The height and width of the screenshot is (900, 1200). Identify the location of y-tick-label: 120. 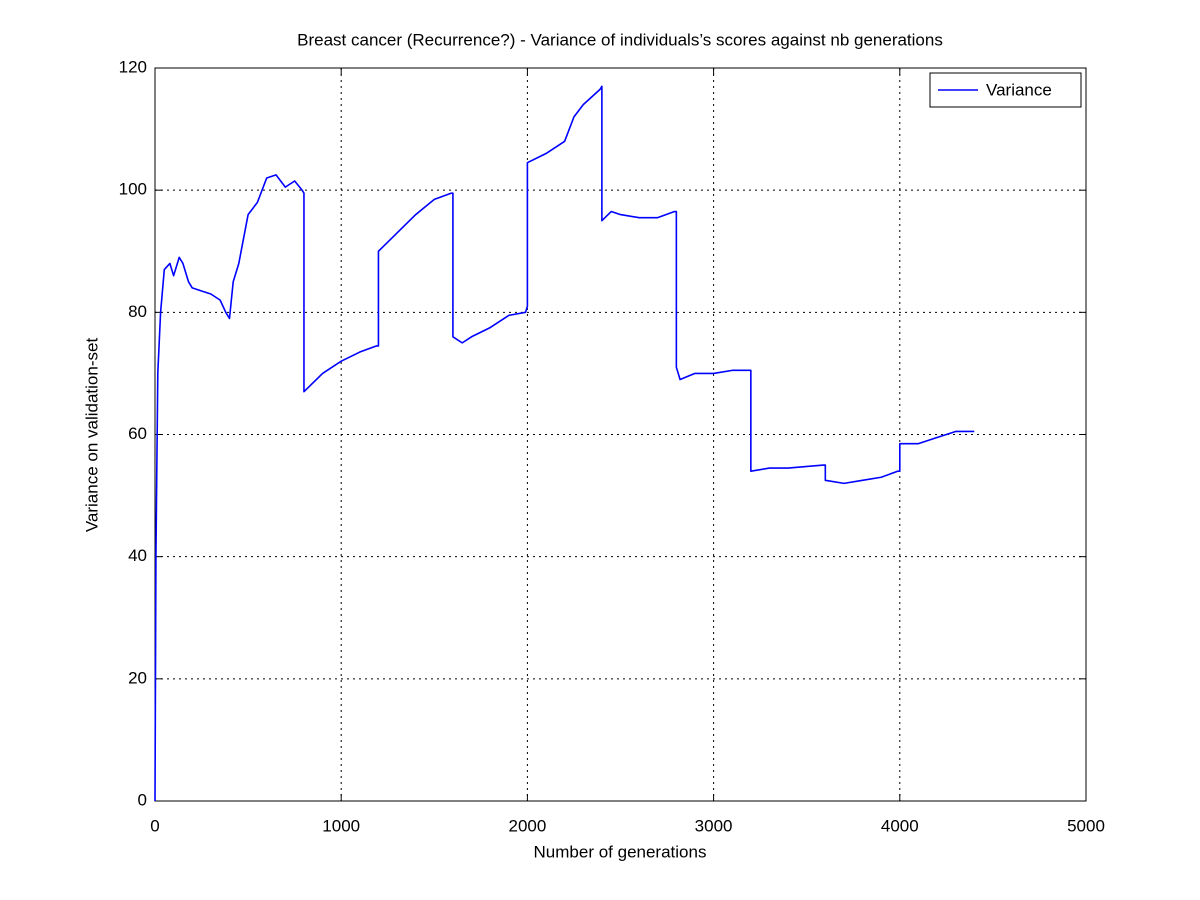
(133, 66).